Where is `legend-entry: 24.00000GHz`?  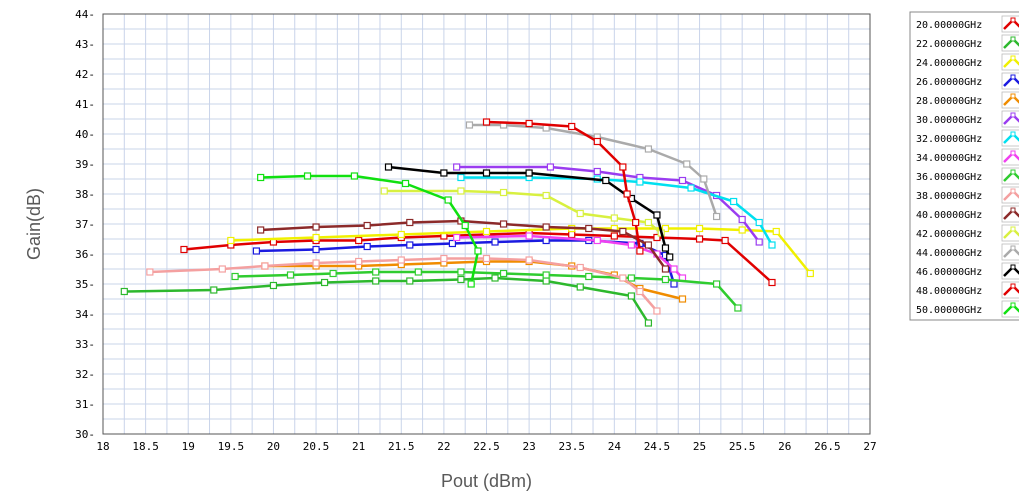
legend-entry: 24.00000GHz is located at coordinates (967, 62).